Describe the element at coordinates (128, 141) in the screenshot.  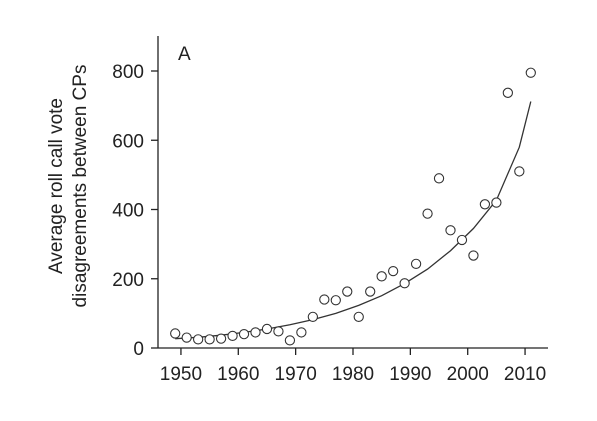
I see `y-tick-label: 600` at that location.